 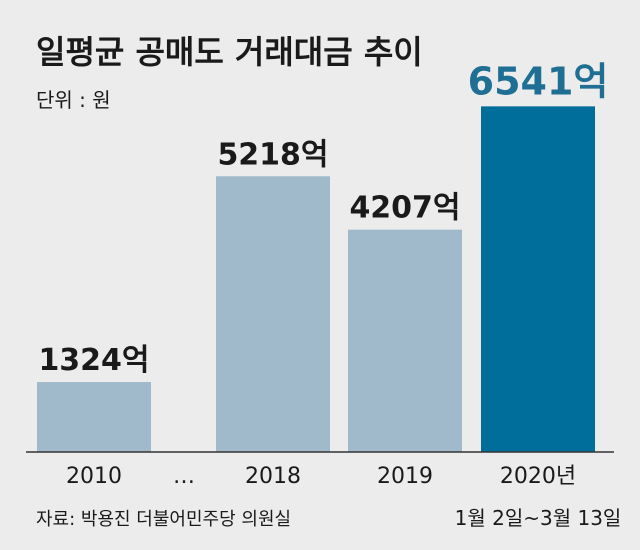 I want to click on bar-2019, so click(x=405, y=340).